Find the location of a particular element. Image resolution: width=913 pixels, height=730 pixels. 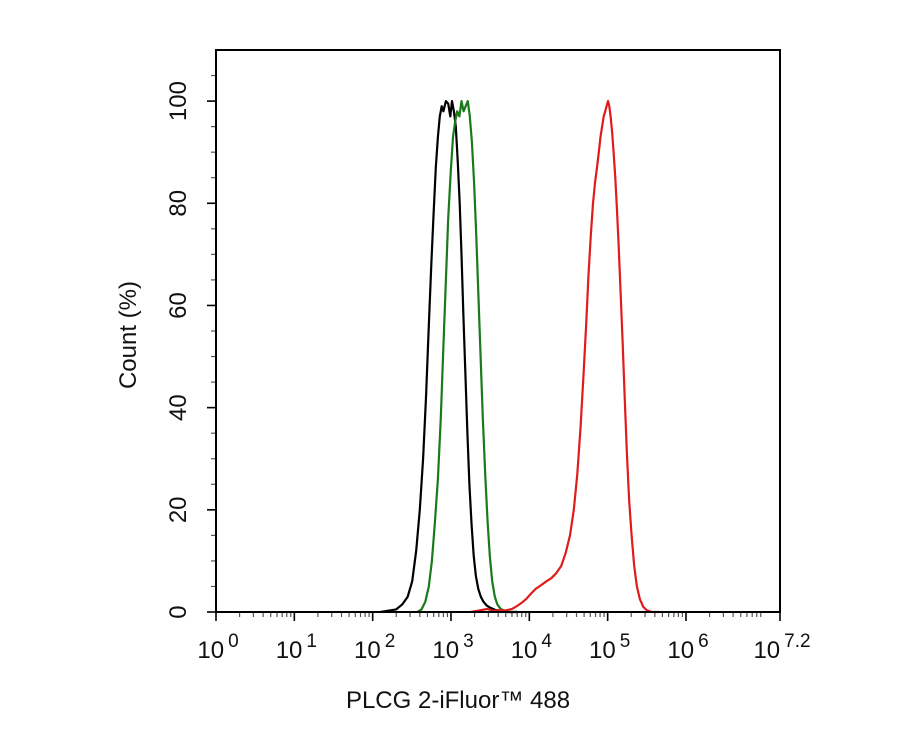

x-tick-label: 10 5 is located at coordinates (609, 647).